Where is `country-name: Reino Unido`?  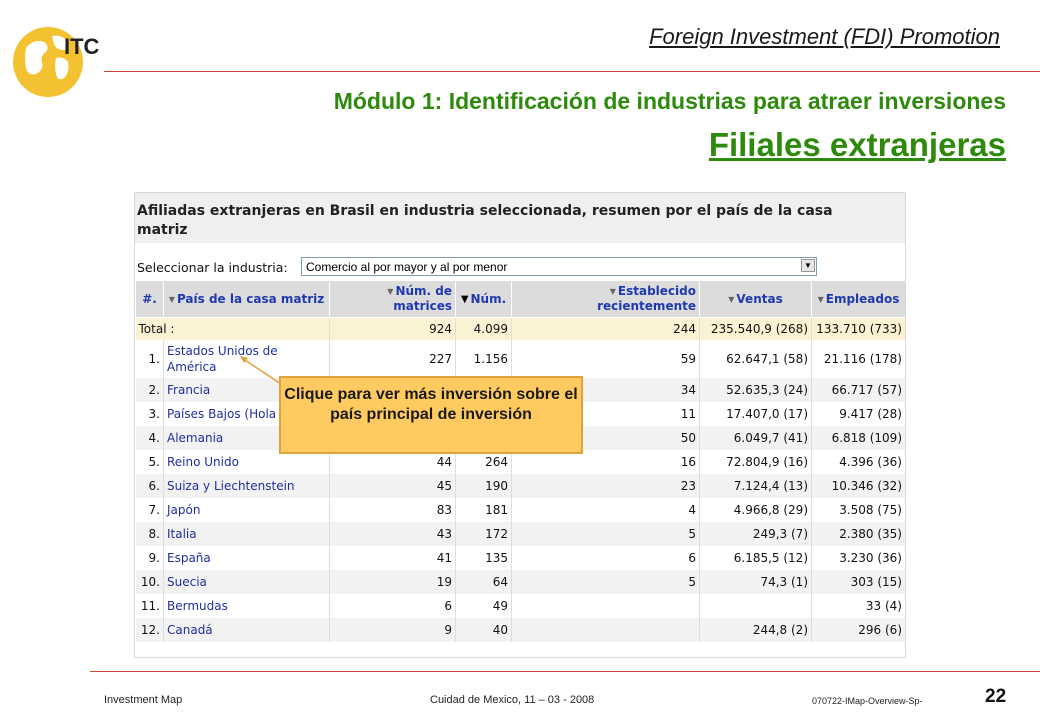
country-name: Reino Unido is located at coordinates (203, 462).